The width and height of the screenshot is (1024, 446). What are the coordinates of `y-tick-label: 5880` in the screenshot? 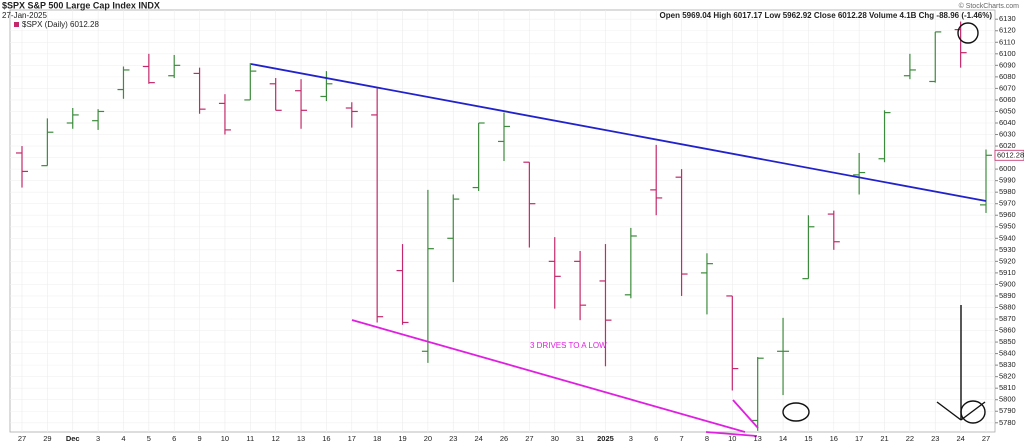 It's located at (1007, 306).